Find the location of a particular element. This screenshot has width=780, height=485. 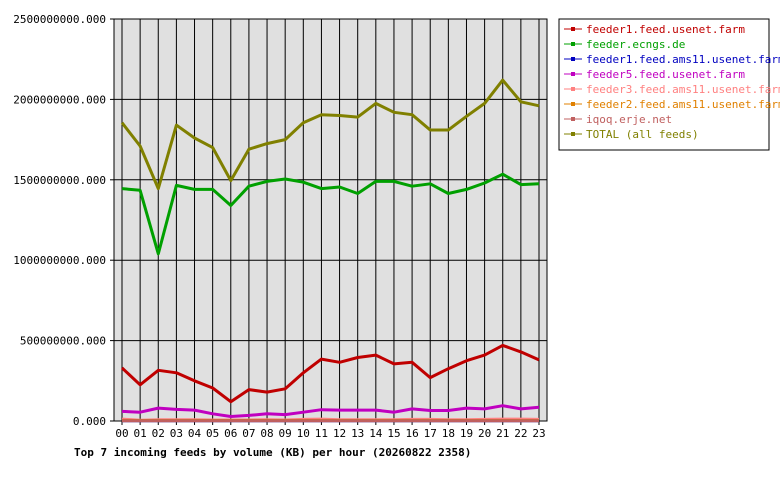

x-tick-label: 09 is located at coordinates (285, 433).